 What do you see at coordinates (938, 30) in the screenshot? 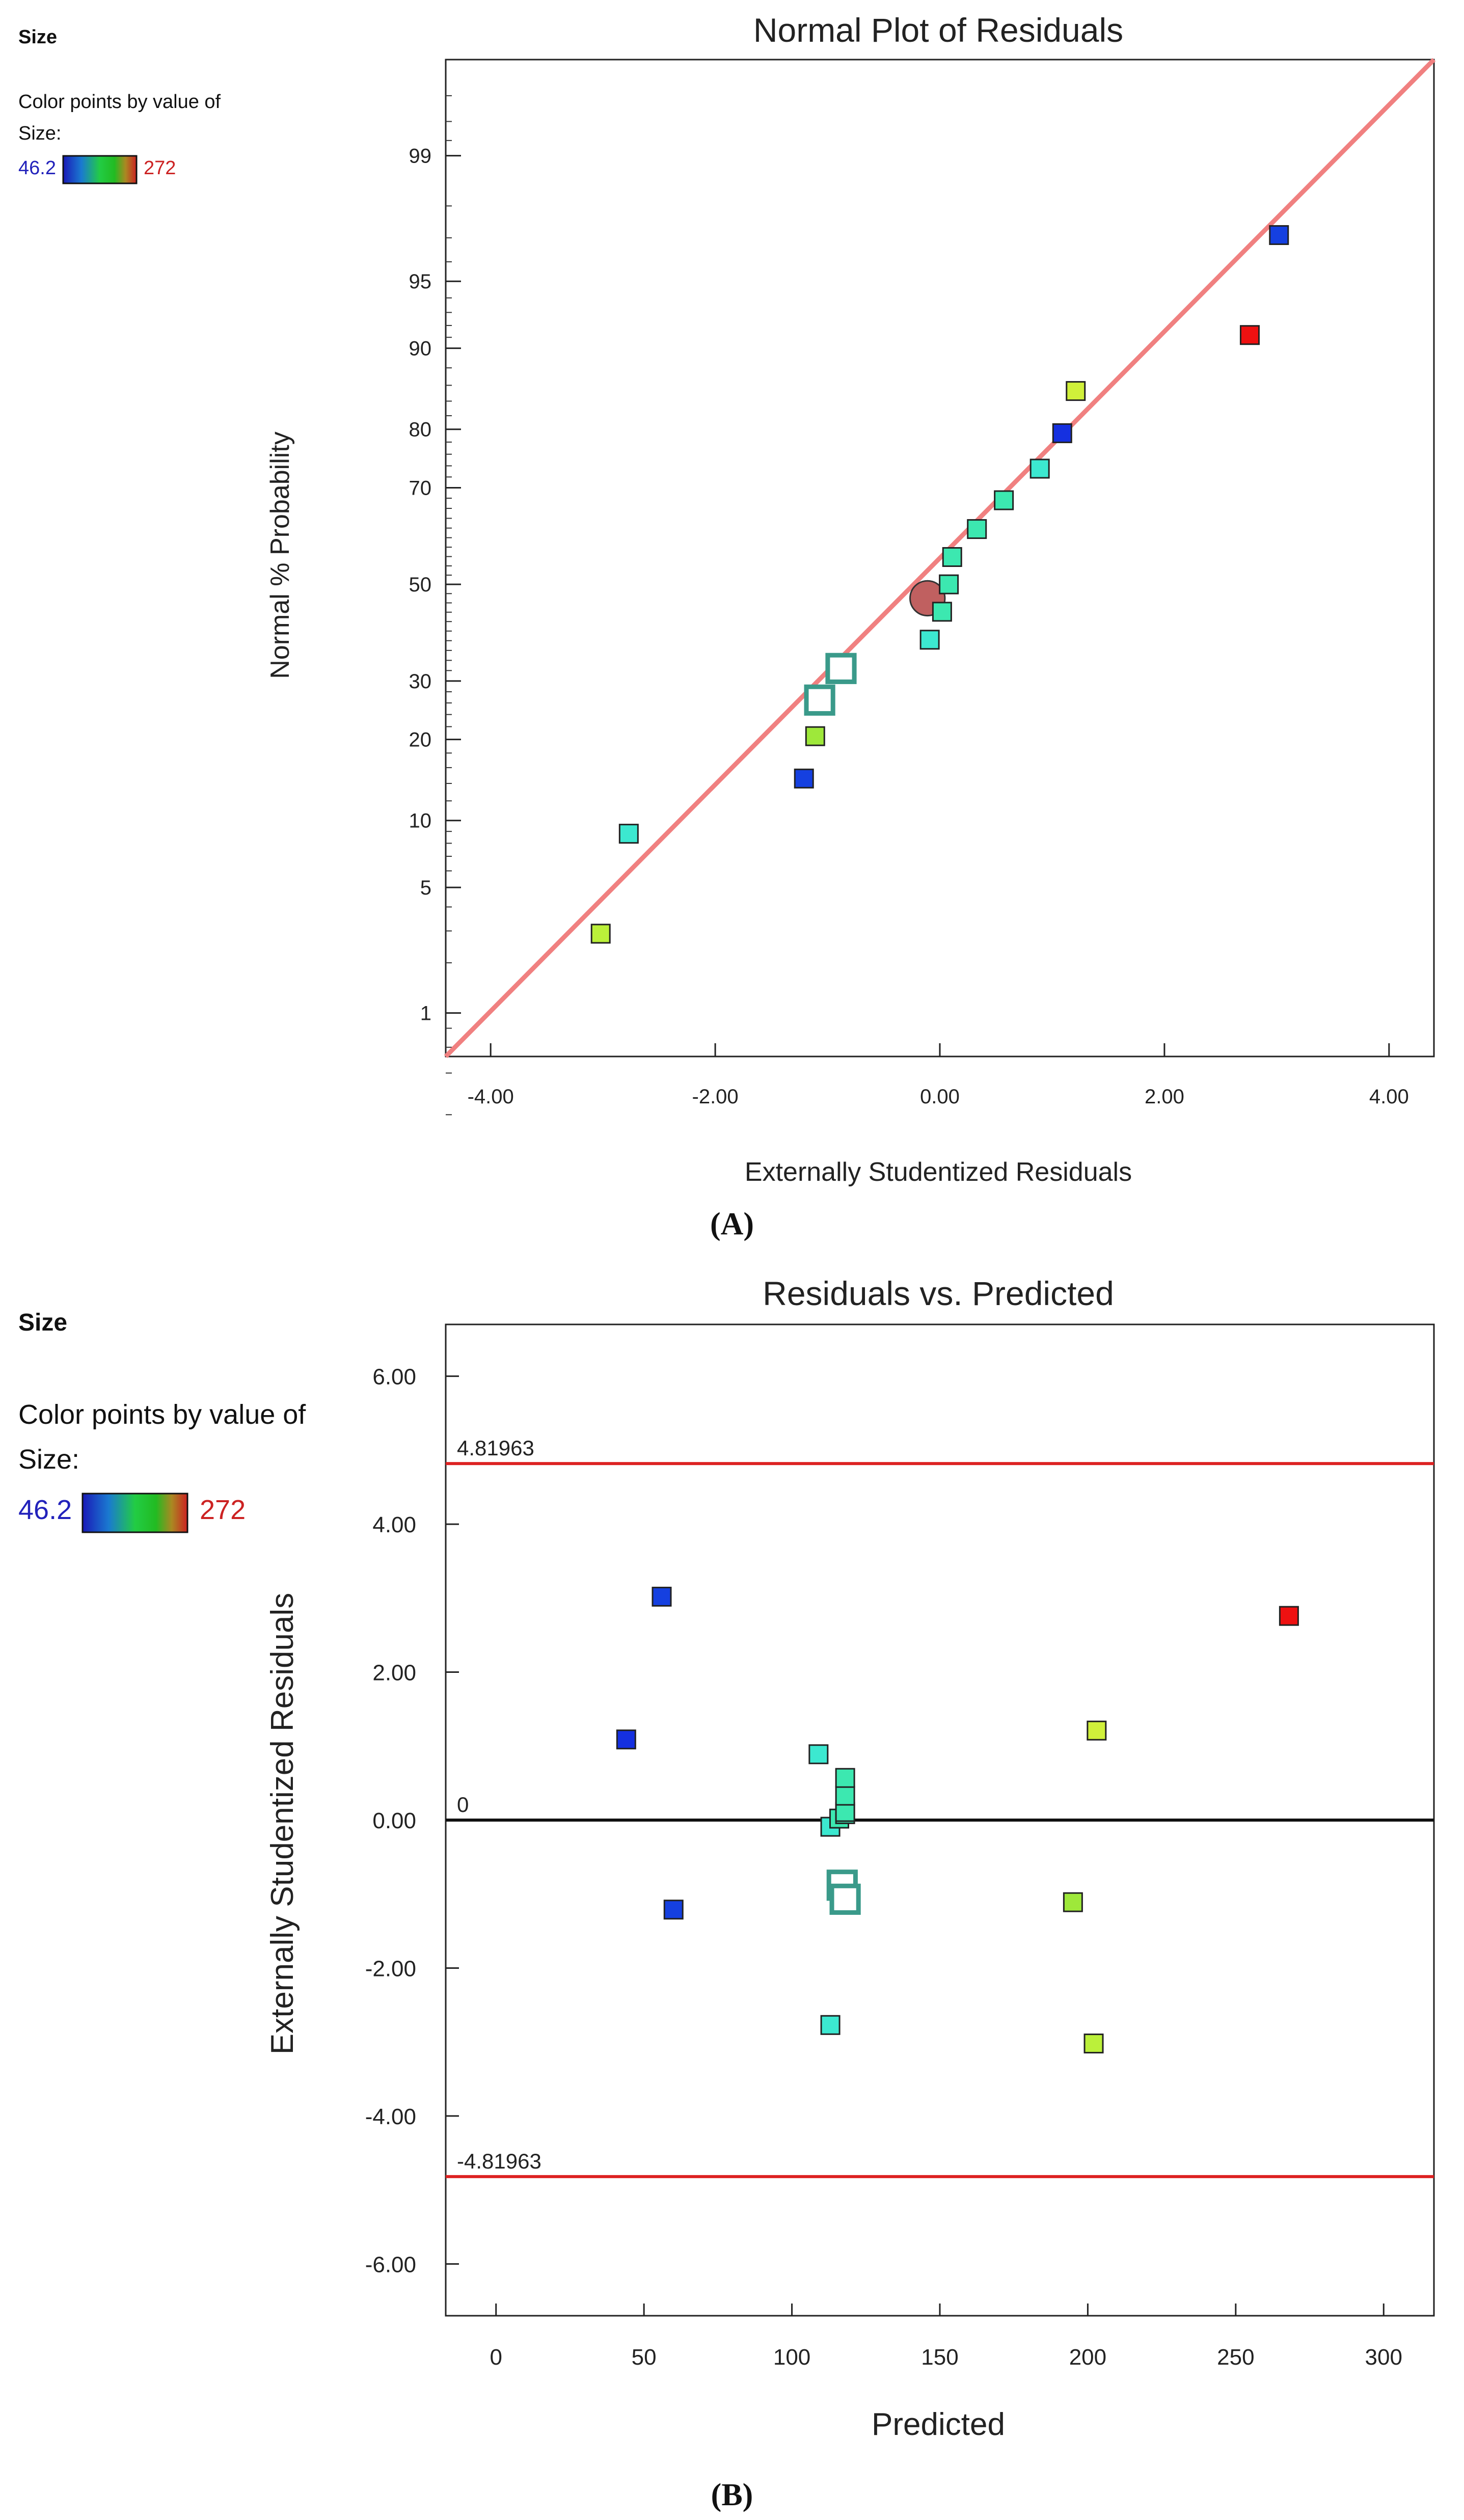
I see `chart-a-title: Normal Plot of Residuals` at bounding box center [938, 30].